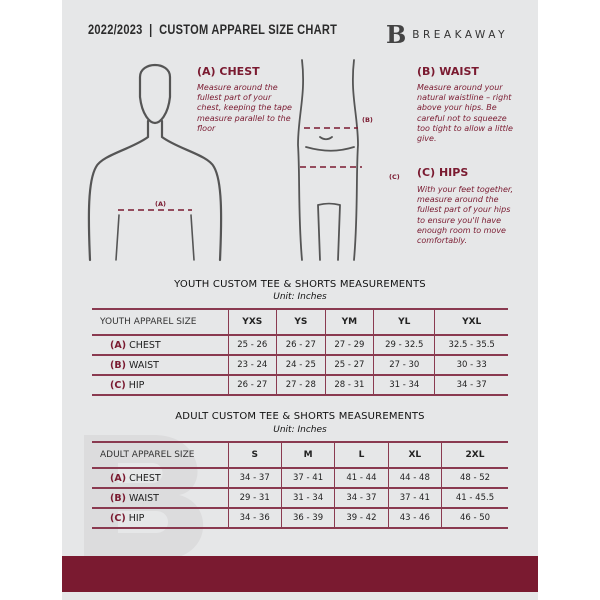 Image resolution: width=600 pixels, height=600 pixels. I want to click on size-value-cell: 23 - 24, so click(252, 365).